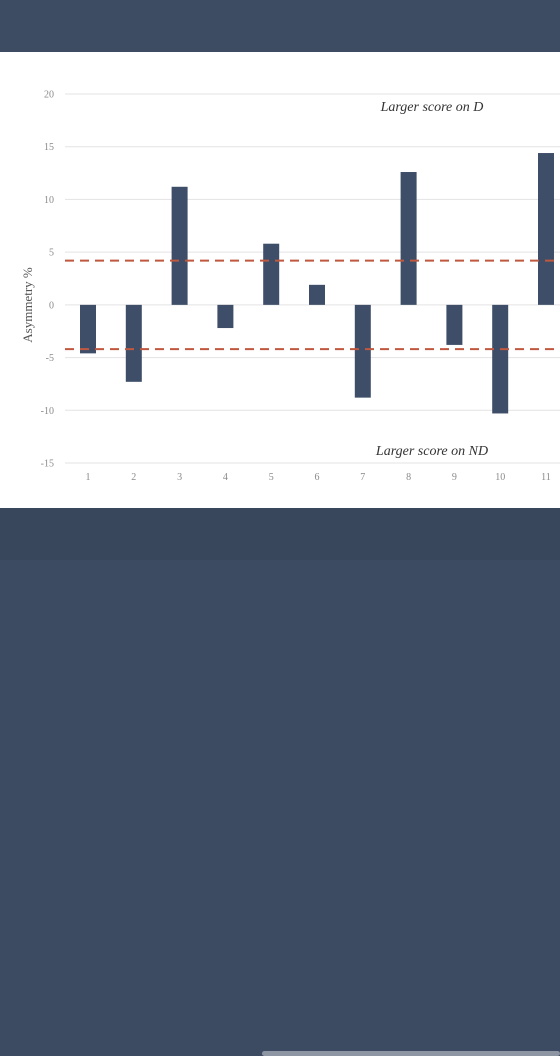 The width and height of the screenshot is (560, 1056). I want to click on y-tick-label: -15, so click(47, 464).